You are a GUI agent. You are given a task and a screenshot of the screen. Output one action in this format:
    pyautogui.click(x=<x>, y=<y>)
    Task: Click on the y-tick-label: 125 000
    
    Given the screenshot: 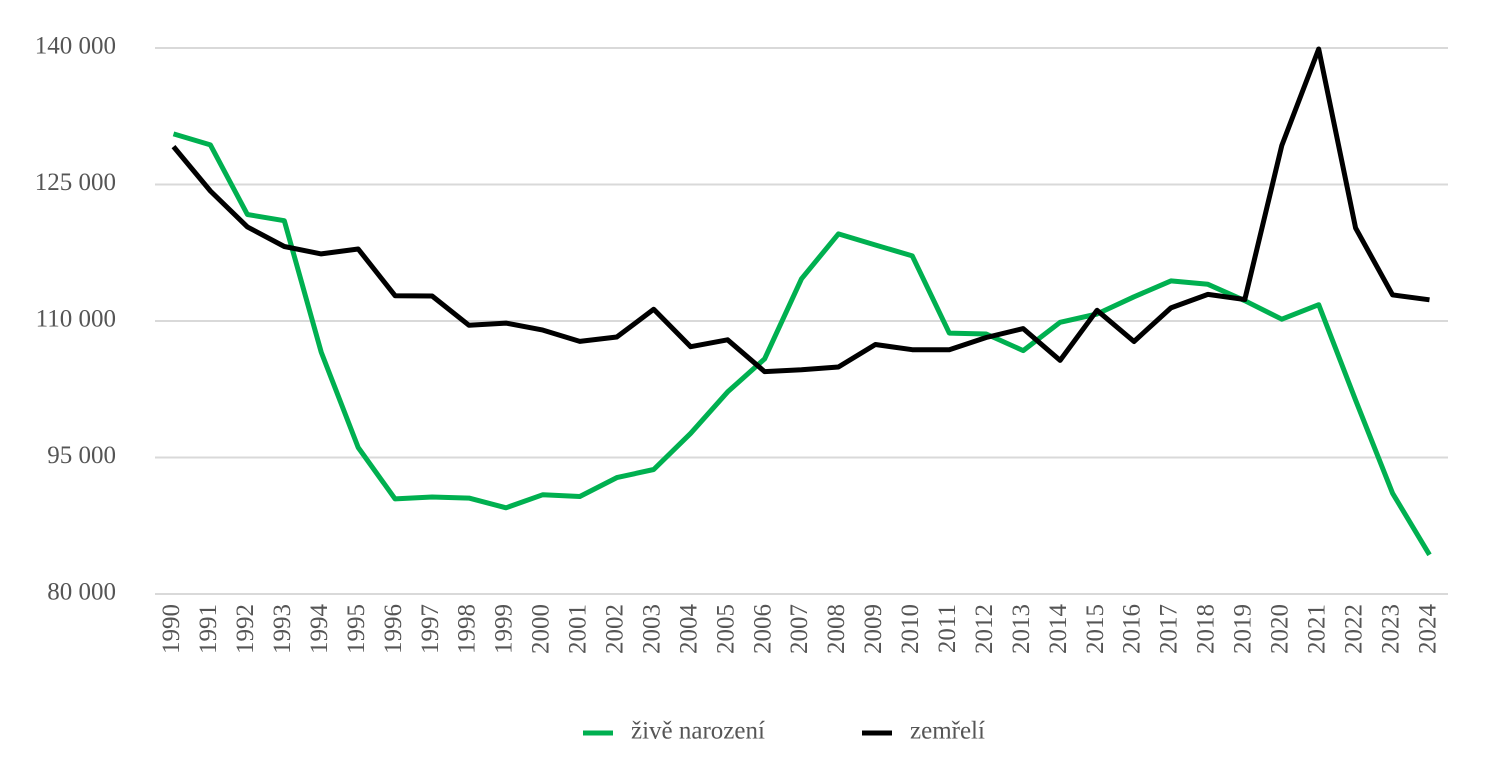 What is the action you would take?
    pyautogui.click(x=75, y=182)
    